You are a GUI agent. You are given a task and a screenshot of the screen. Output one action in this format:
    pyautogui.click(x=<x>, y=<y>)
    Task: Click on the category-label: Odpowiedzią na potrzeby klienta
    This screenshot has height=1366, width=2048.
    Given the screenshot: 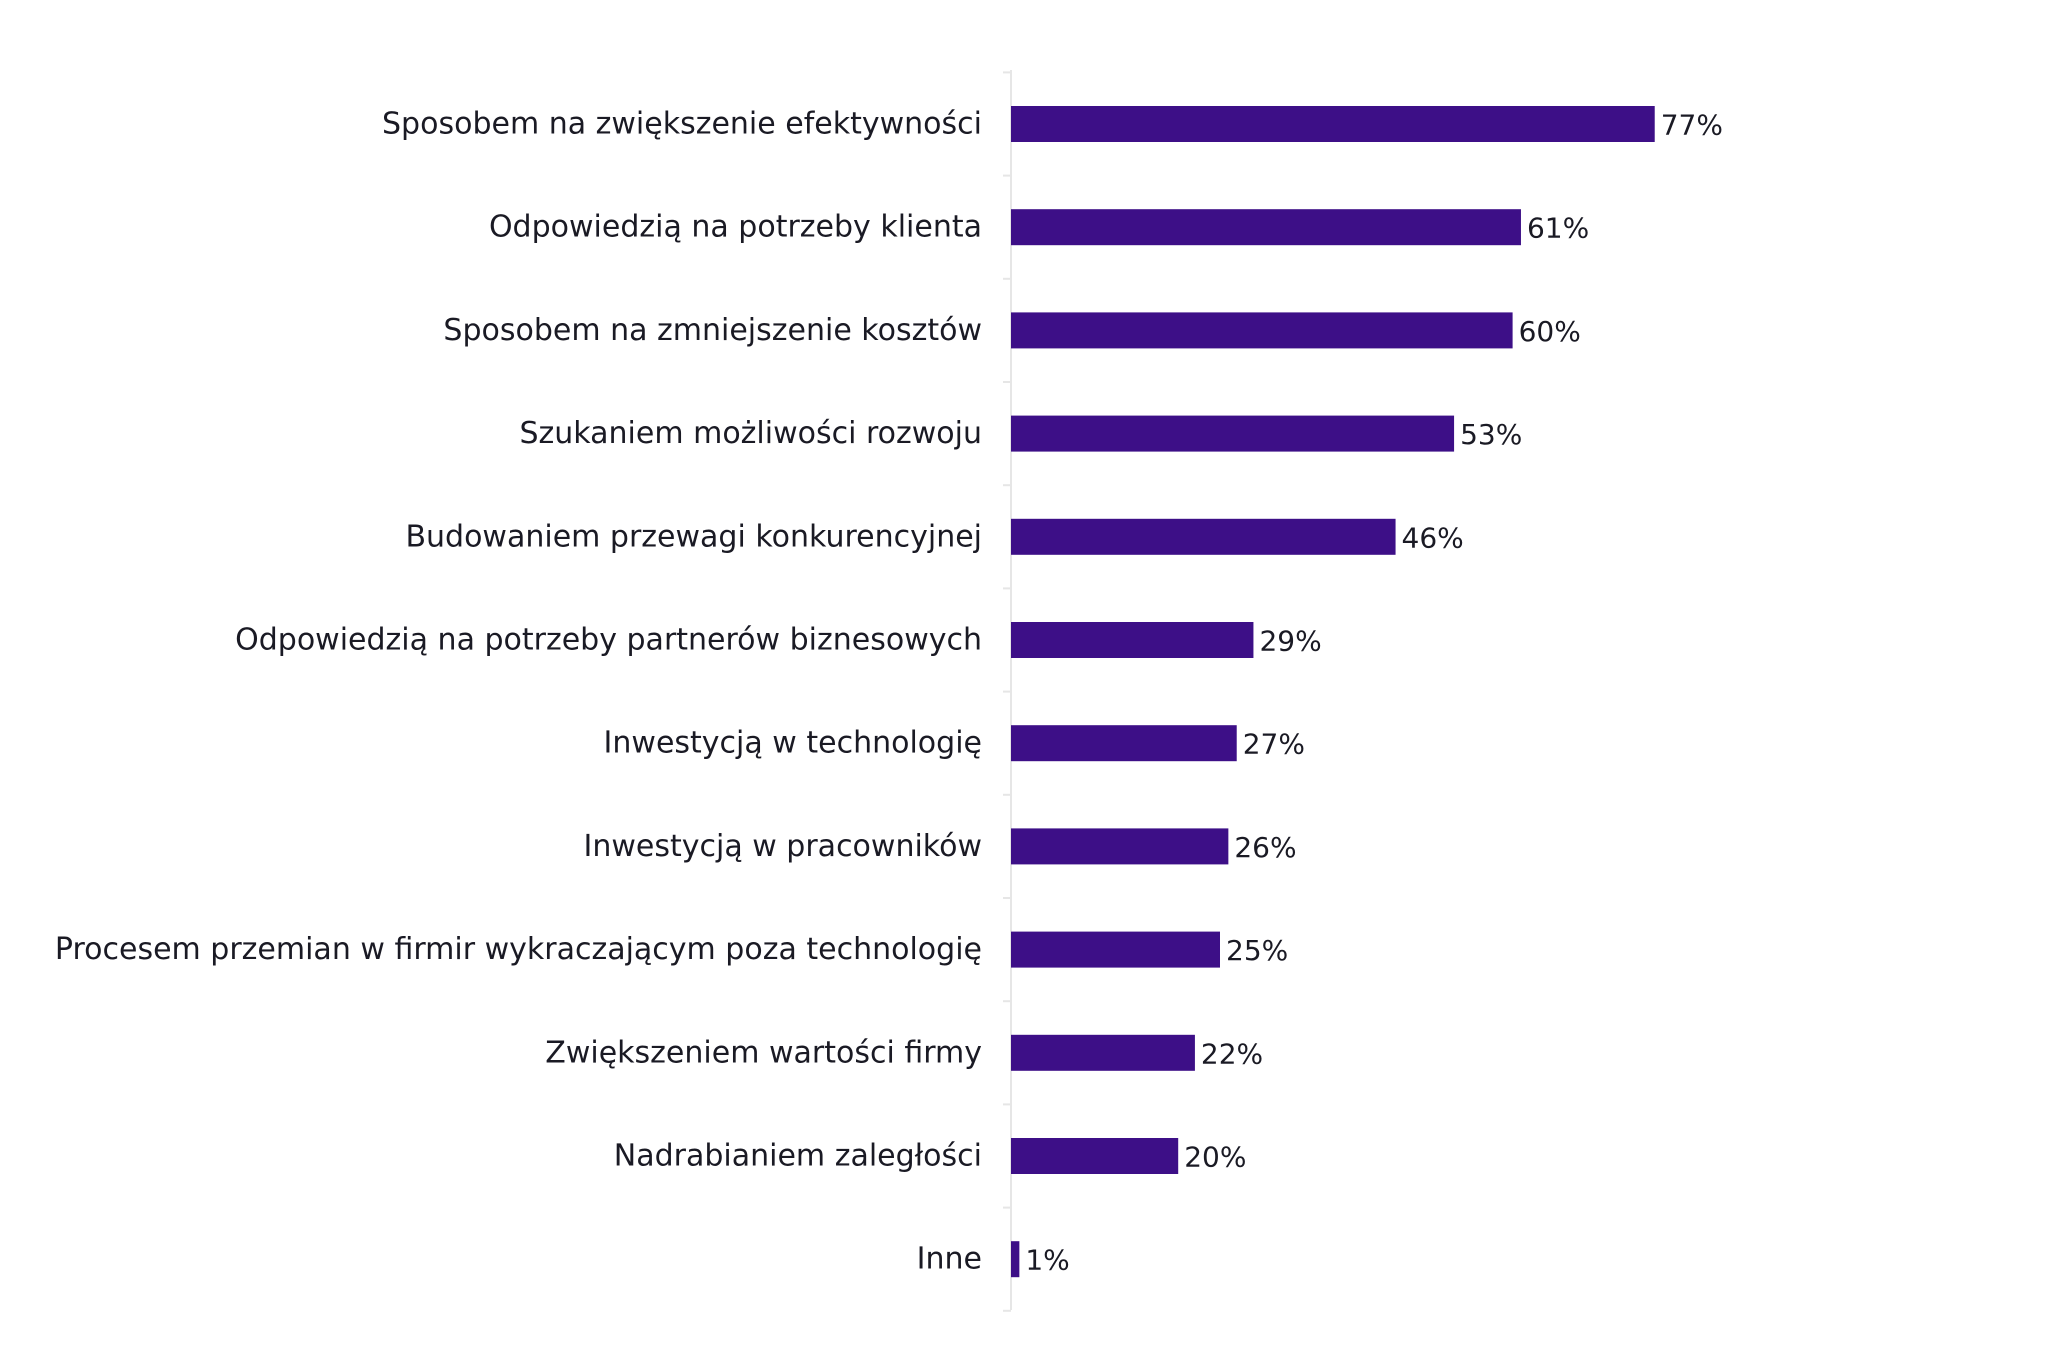 What is the action you would take?
    pyautogui.click(x=735, y=227)
    